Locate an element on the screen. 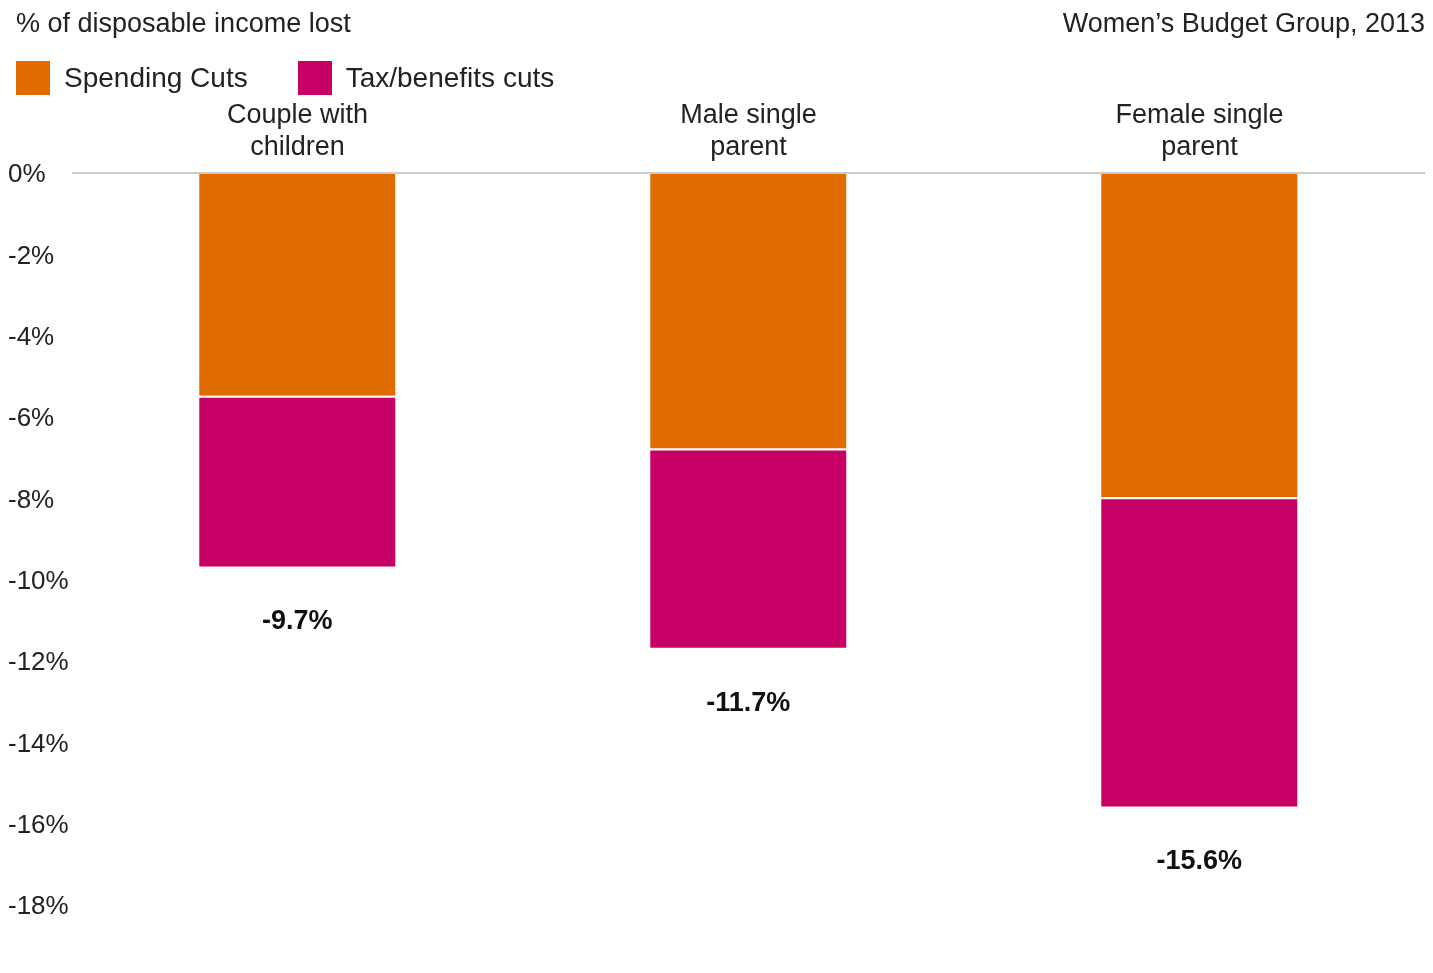  y-tick-label: -8% is located at coordinates (31, 498).